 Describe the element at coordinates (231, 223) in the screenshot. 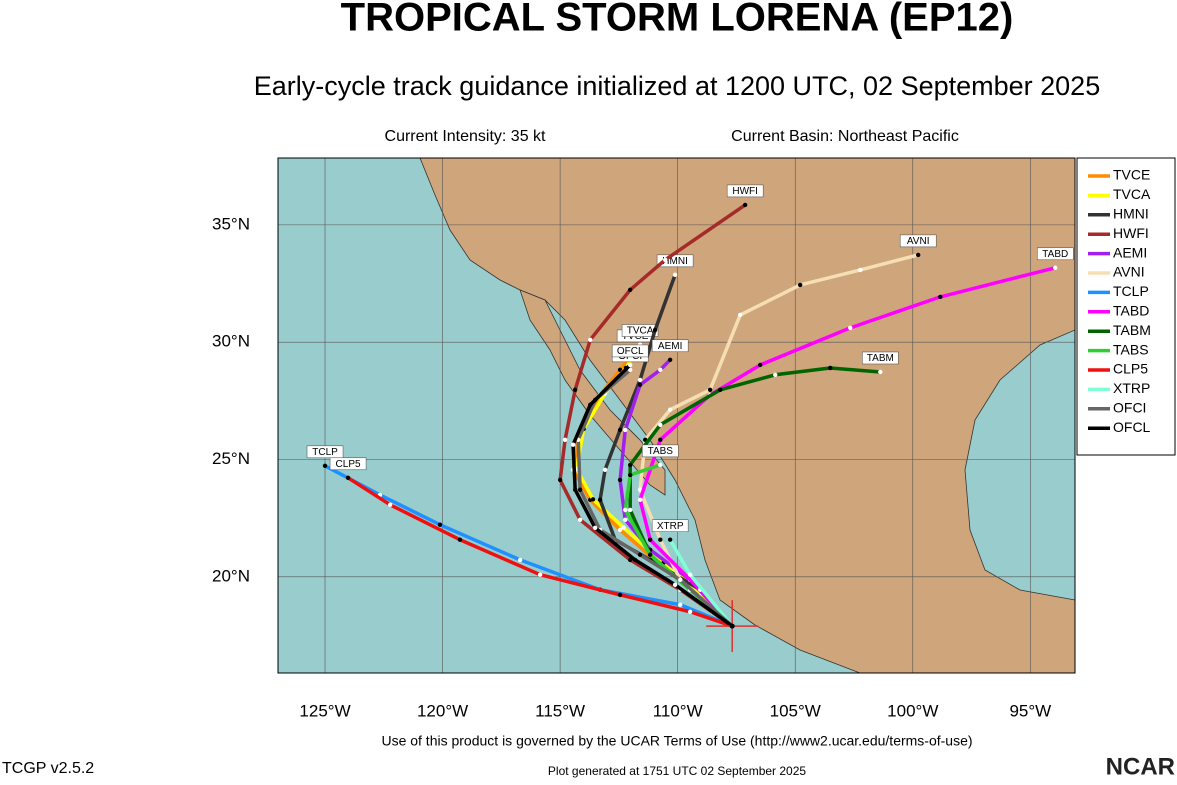

I see `y-tick-label: 35°N` at that location.